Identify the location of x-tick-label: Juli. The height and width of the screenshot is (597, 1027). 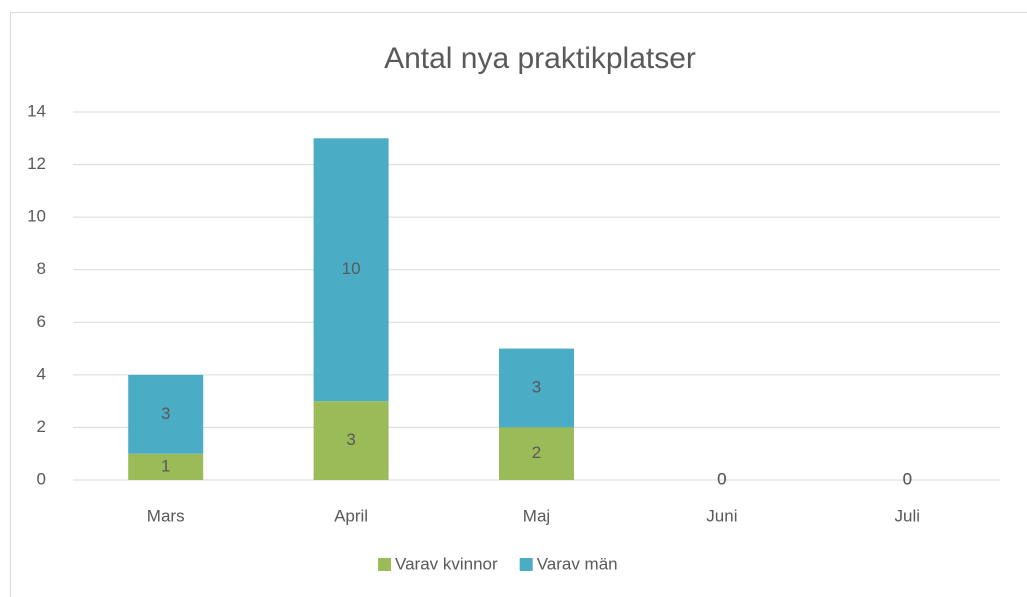
(908, 515).